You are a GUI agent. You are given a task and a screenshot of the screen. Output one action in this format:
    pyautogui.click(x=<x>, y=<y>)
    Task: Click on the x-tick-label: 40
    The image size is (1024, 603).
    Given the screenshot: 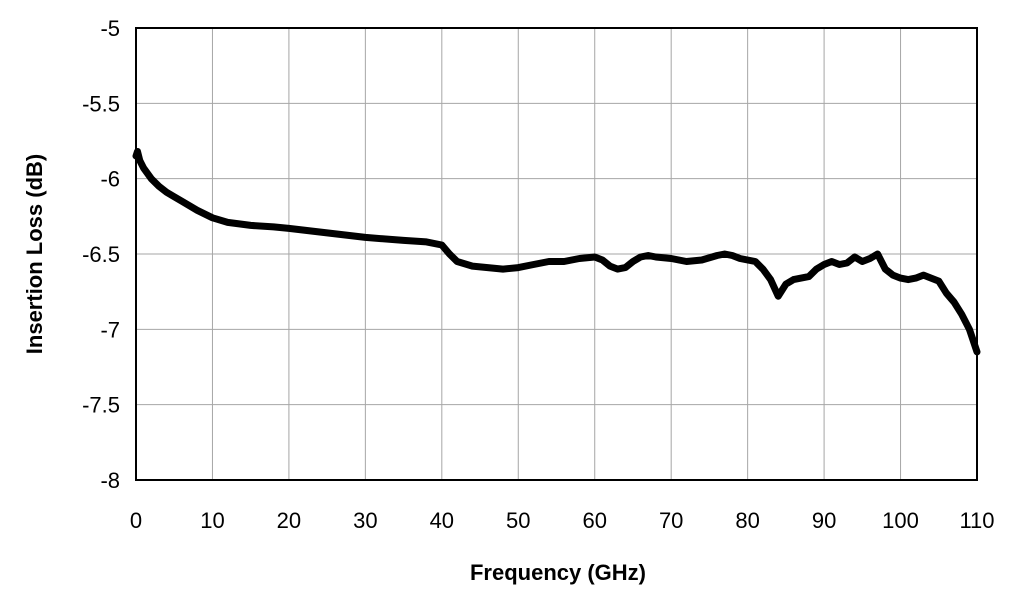 What is the action you would take?
    pyautogui.click(x=442, y=520)
    